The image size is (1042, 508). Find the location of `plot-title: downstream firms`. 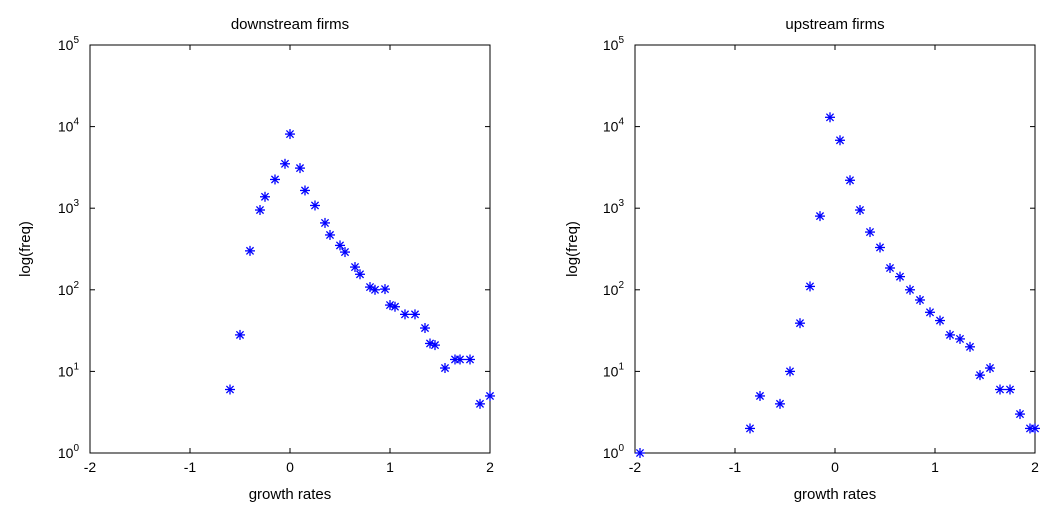

plot-title: downstream firms is located at coordinates (290, 24).